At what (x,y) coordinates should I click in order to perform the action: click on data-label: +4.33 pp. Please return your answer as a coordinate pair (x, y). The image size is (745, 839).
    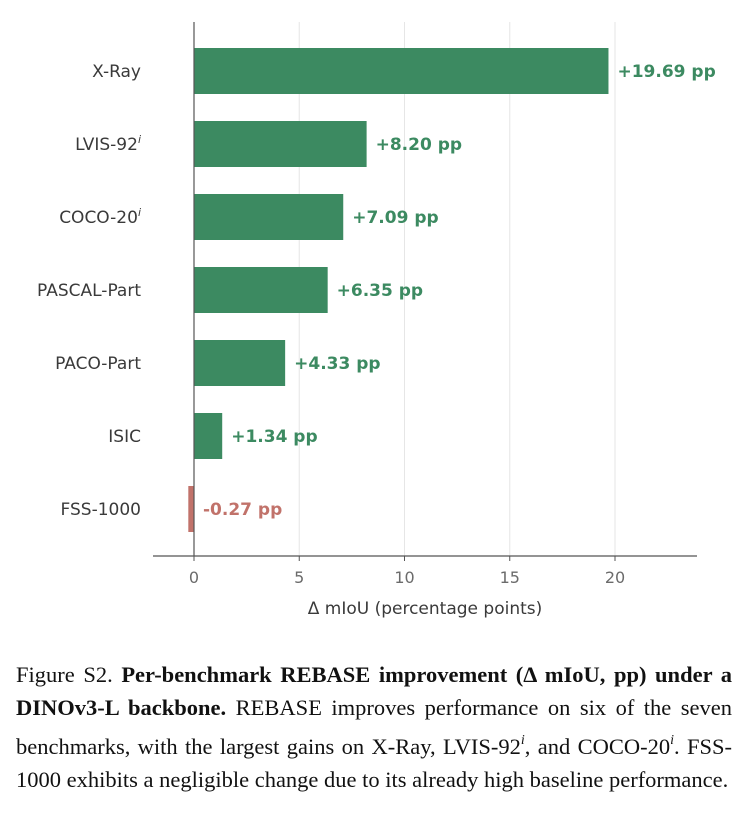
    Looking at the image, I should click on (337, 364).